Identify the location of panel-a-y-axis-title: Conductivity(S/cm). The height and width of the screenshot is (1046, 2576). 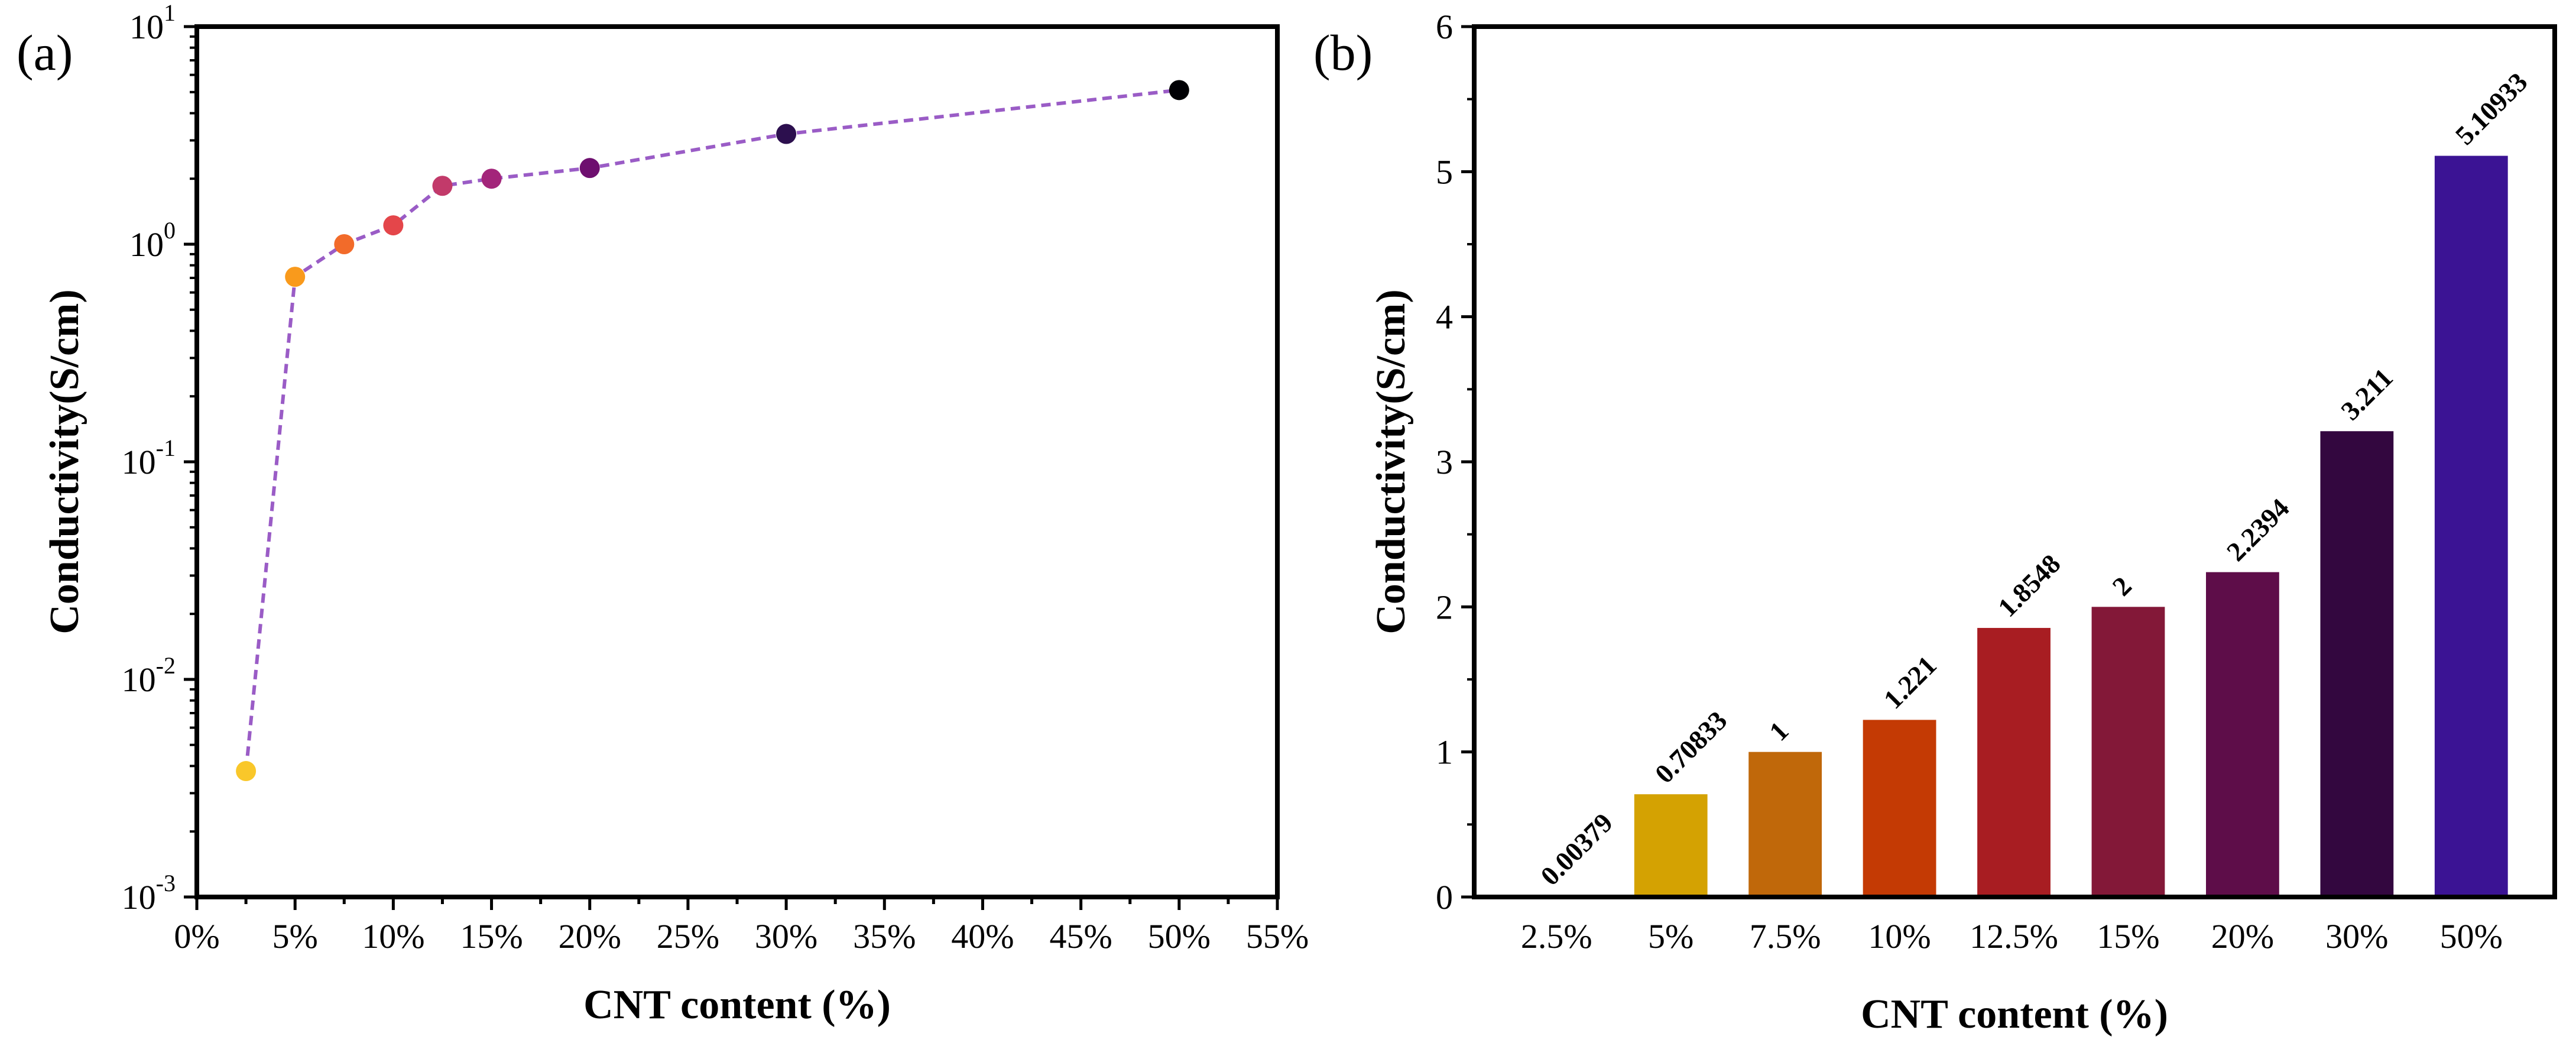
(64, 462).